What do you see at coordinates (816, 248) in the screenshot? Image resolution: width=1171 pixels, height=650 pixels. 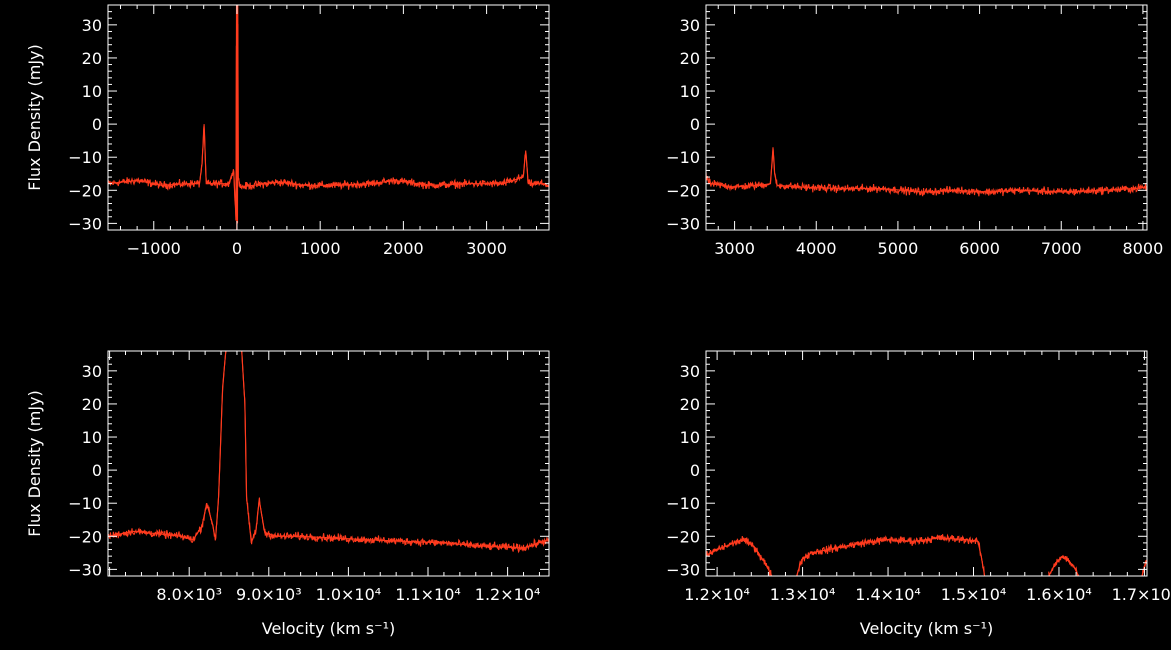 I see `x-tick-label: 4000` at bounding box center [816, 248].